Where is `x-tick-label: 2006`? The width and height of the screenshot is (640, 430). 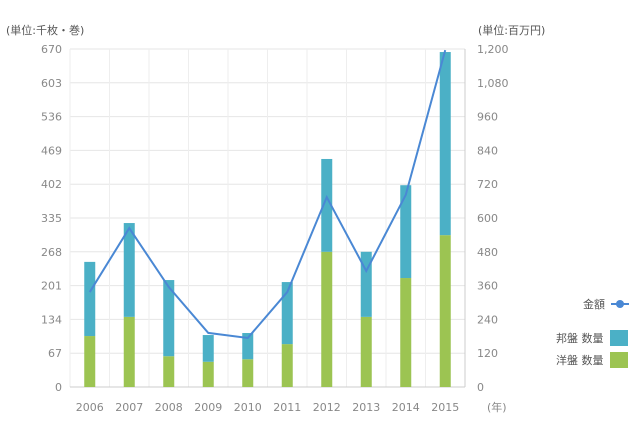 x-tick-label: 2006 is located at coordinates (90, 407).